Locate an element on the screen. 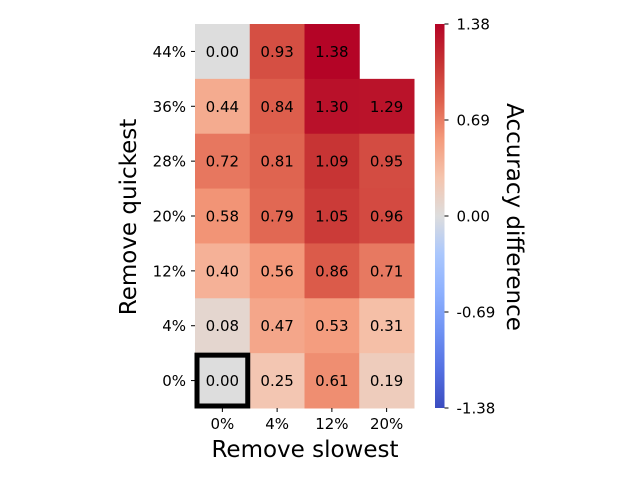 The image size is (640, 484). colorbar-tick-label: -1.38 is located at coordinates (476, 409).